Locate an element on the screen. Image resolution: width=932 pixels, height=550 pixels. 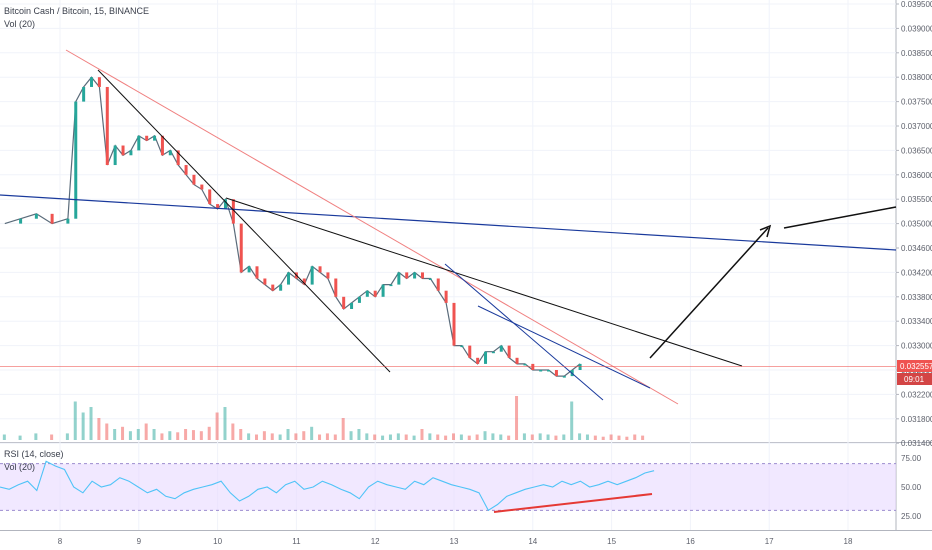
x-tick-label: 15 is located at coordinates (611, 541).